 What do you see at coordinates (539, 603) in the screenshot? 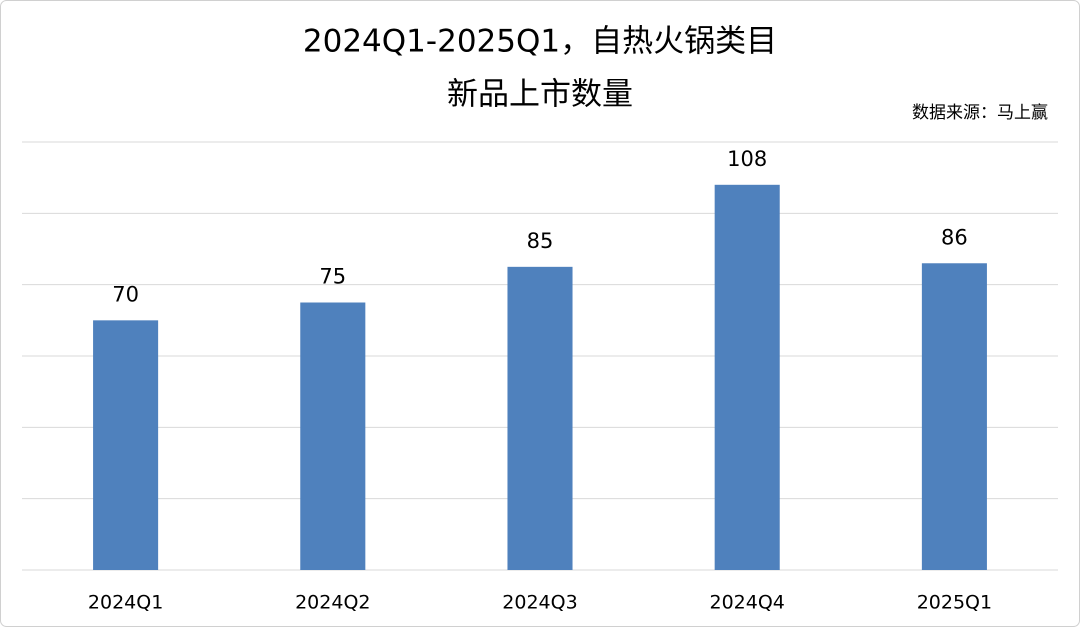
I see `x-tick-label: 2024Q3` at bounding box center [539, 603].